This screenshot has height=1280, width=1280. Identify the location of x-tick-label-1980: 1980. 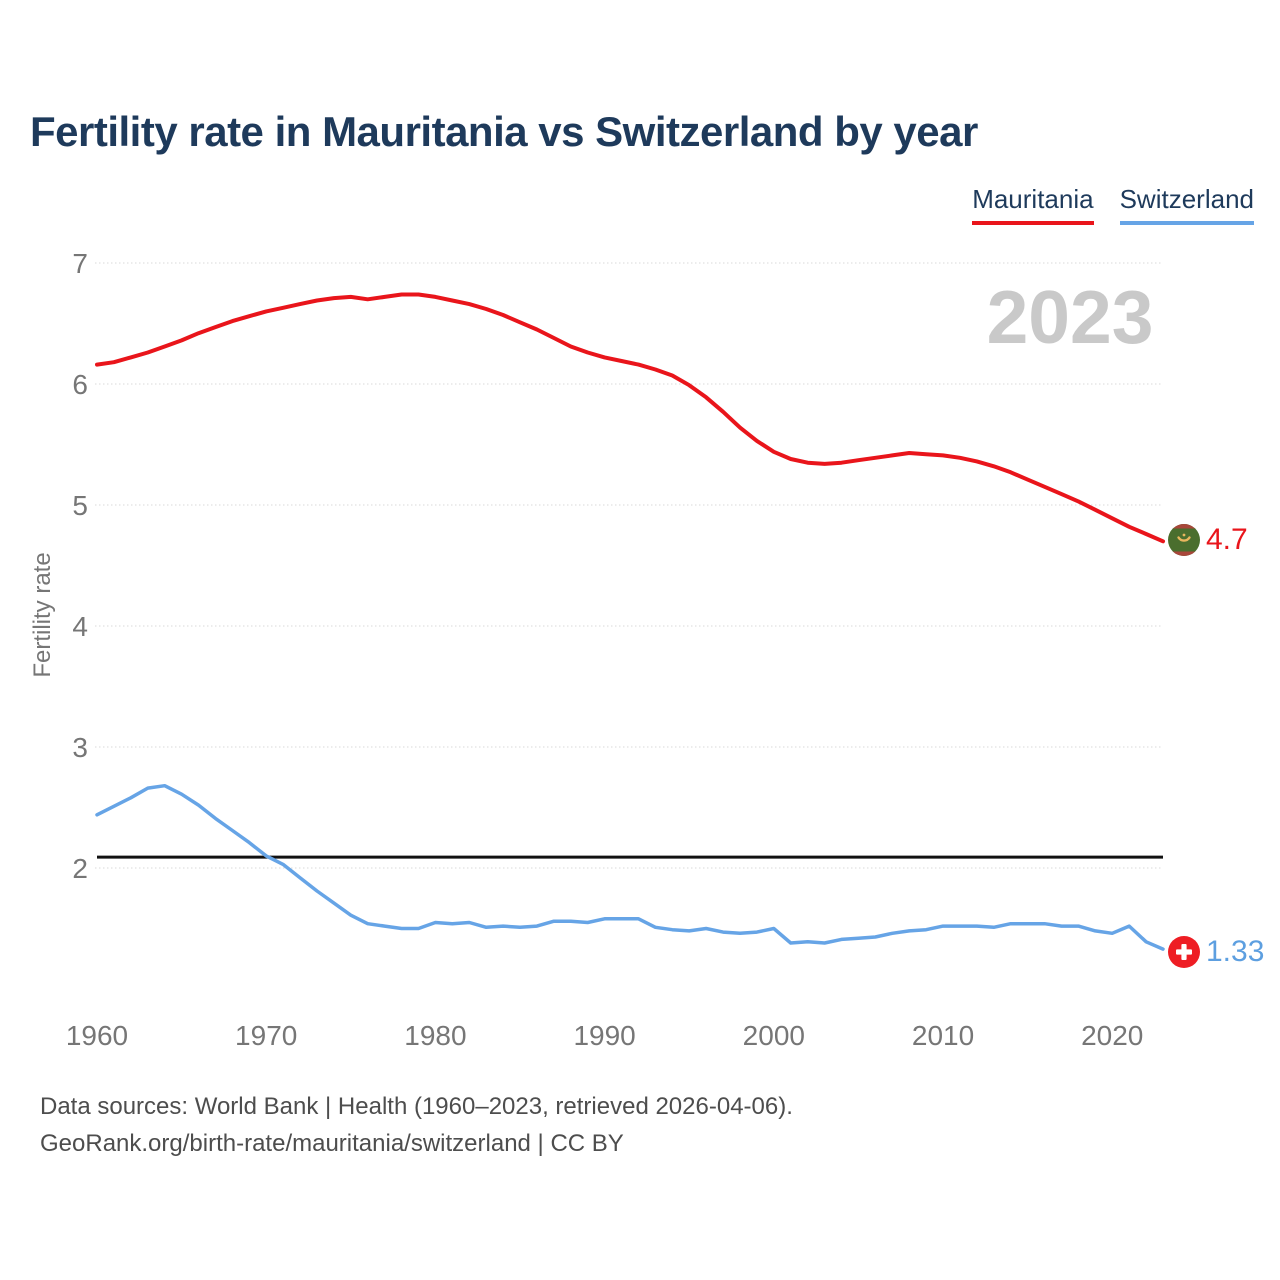
(435, 1035).